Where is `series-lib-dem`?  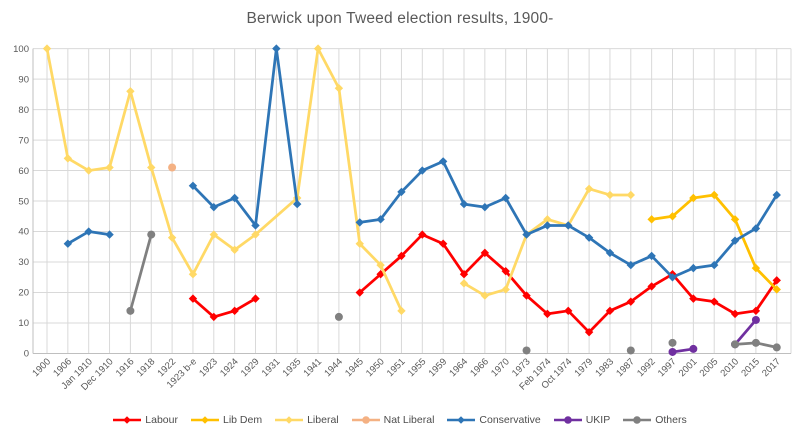
series-lib-dem is located at coordinates (714, 242).